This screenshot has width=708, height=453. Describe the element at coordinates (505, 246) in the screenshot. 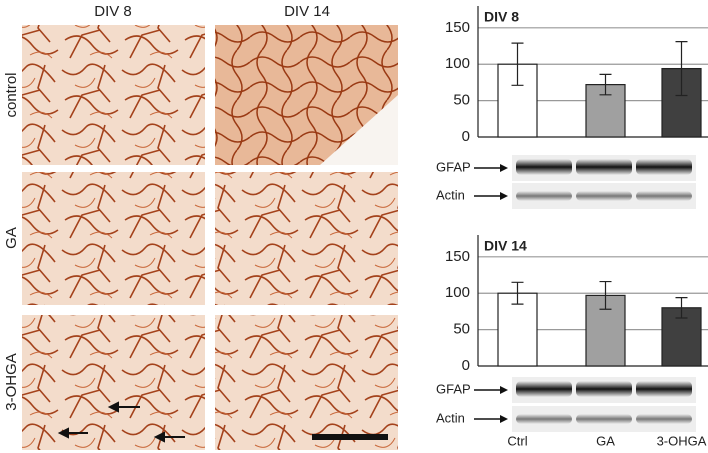

I see `chart-title: DIV 14` at that location.